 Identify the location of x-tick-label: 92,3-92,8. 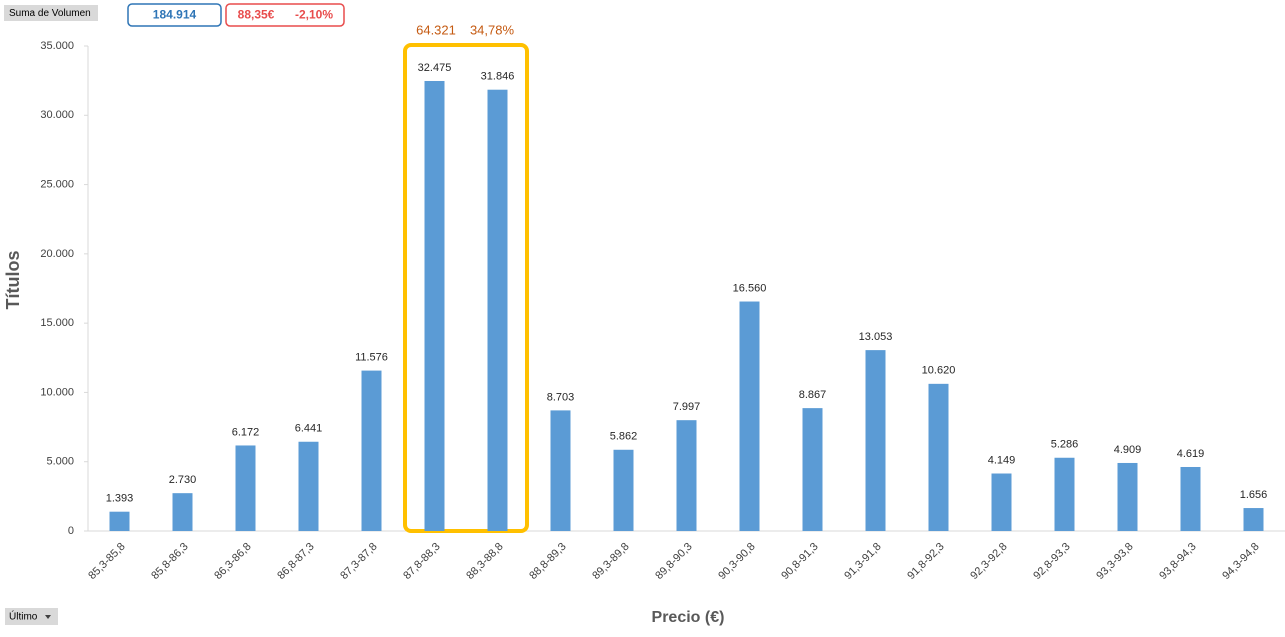
(988, 561).